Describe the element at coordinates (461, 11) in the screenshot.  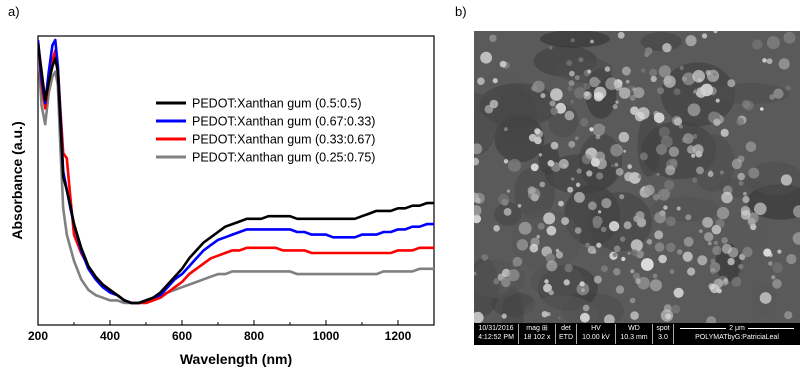
I see `panel-b-label: b)` at that location.